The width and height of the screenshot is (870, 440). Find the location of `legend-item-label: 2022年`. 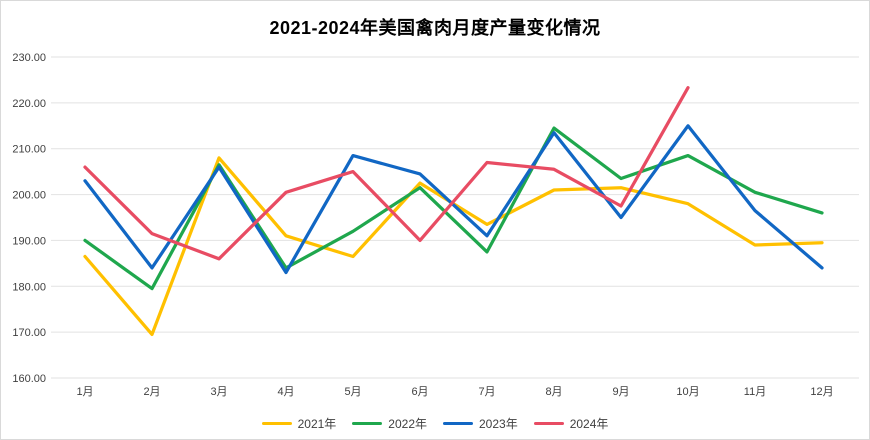

legend-item-label: 2022年 is located at coordinates (407, 424).